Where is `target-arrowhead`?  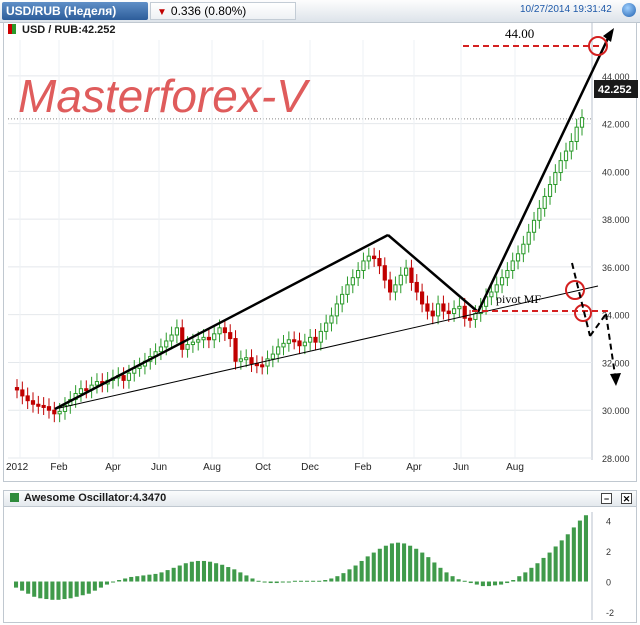 target-arrowhead is located at coordinates (608, 35).